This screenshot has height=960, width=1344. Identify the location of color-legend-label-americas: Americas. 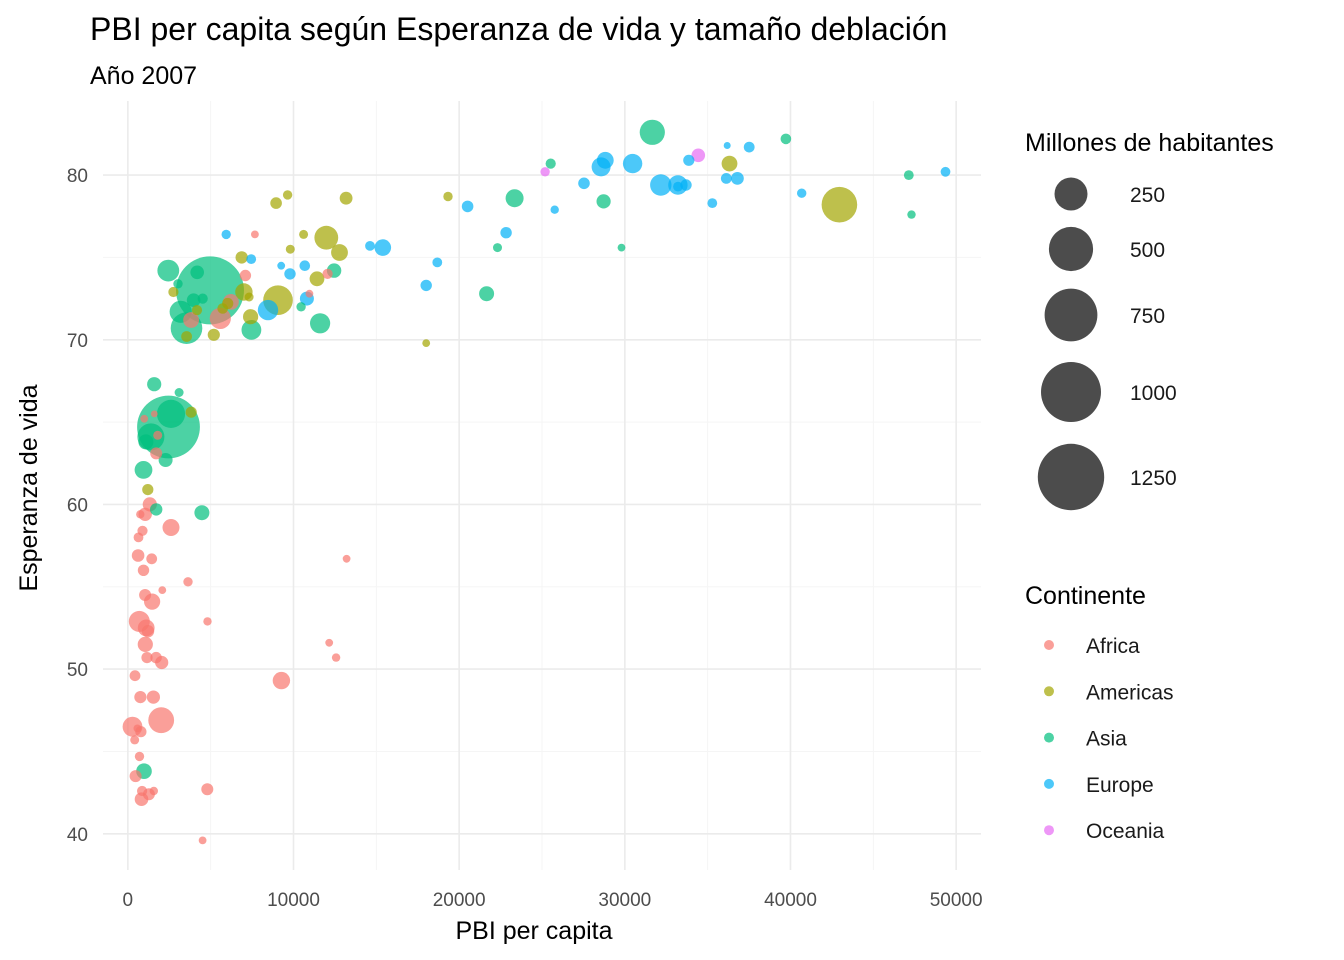
(1130, 692).